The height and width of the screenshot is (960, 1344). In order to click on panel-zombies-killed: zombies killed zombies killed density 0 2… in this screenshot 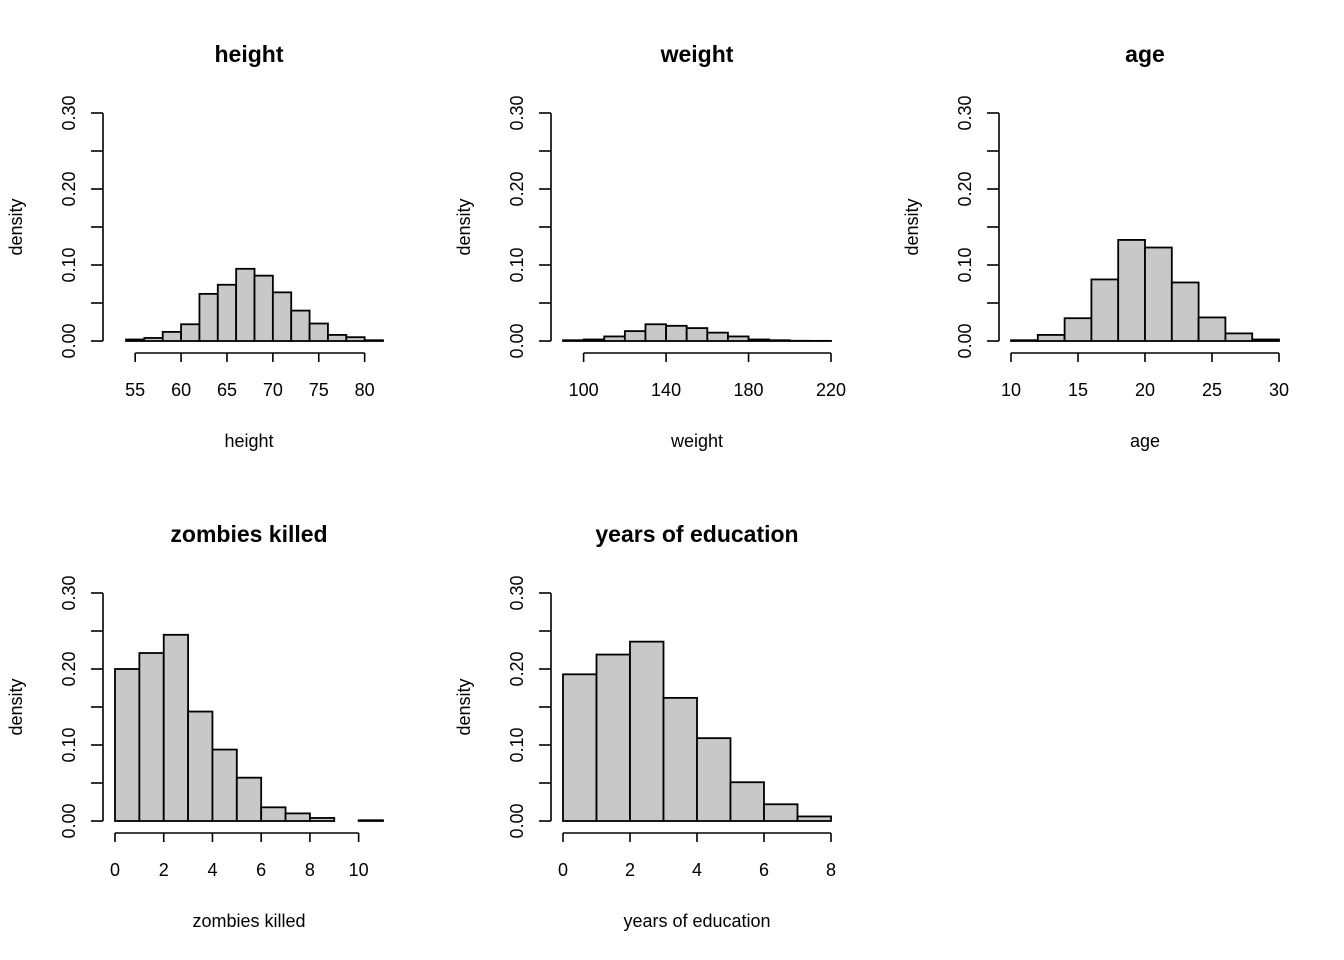, I will do `click(195, 726)`.